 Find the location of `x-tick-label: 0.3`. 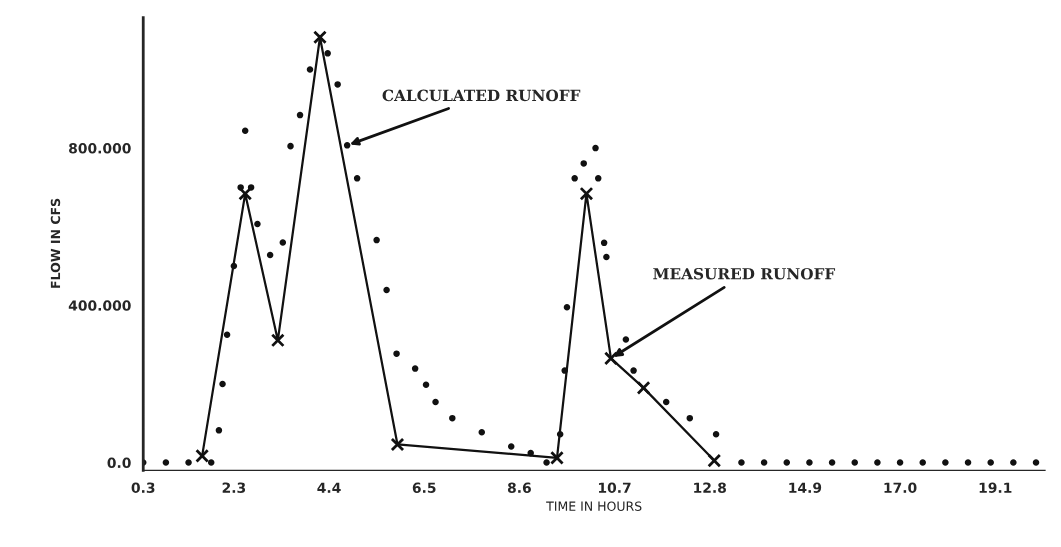

x-tick-label: 0.3 is located at coordinates (143, 487).